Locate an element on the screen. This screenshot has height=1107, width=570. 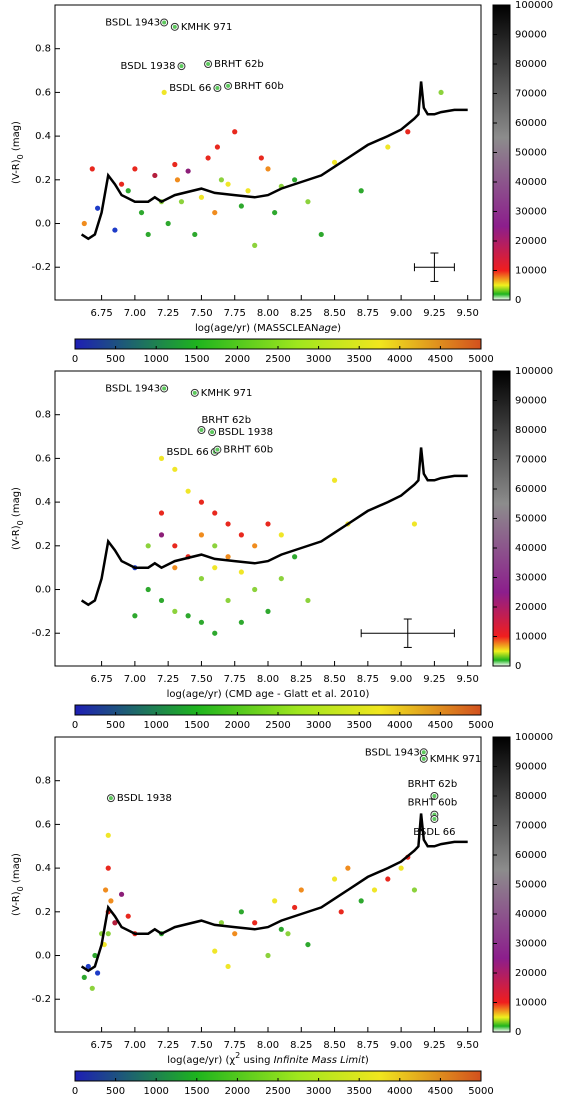
colorbar-tick-label: 10000 is located at coordinates (531, 1003).